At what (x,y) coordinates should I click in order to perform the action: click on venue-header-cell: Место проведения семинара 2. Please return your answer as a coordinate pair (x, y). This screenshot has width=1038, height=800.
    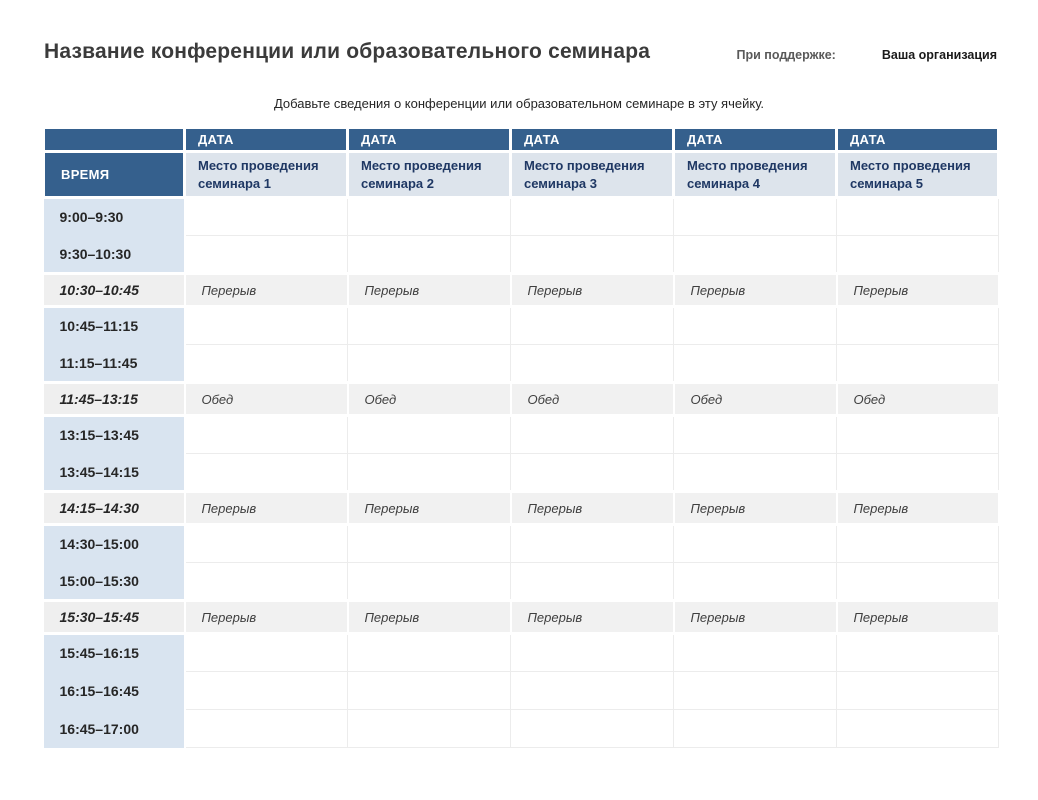
    Looking at the image, I should click on (429, 174).